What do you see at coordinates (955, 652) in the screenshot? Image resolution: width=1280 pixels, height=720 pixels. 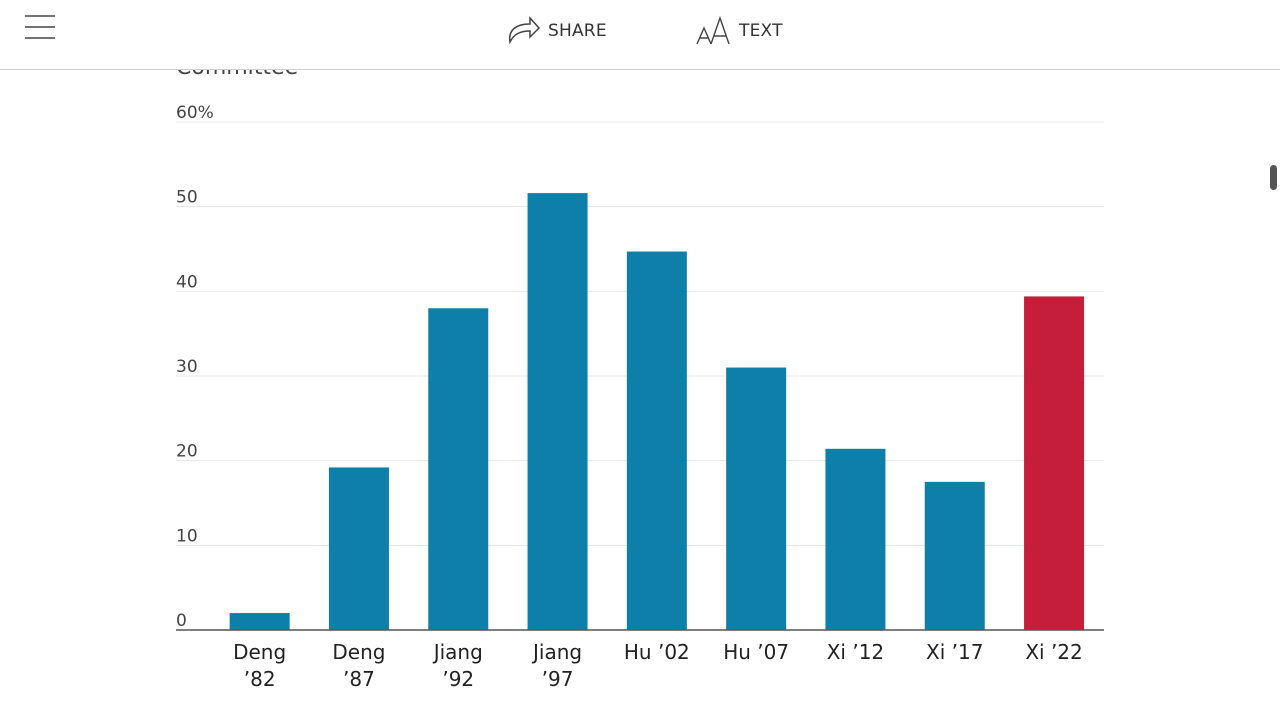 I see `x-tick-label: Xi ’17` at bounding box center [955, 652].